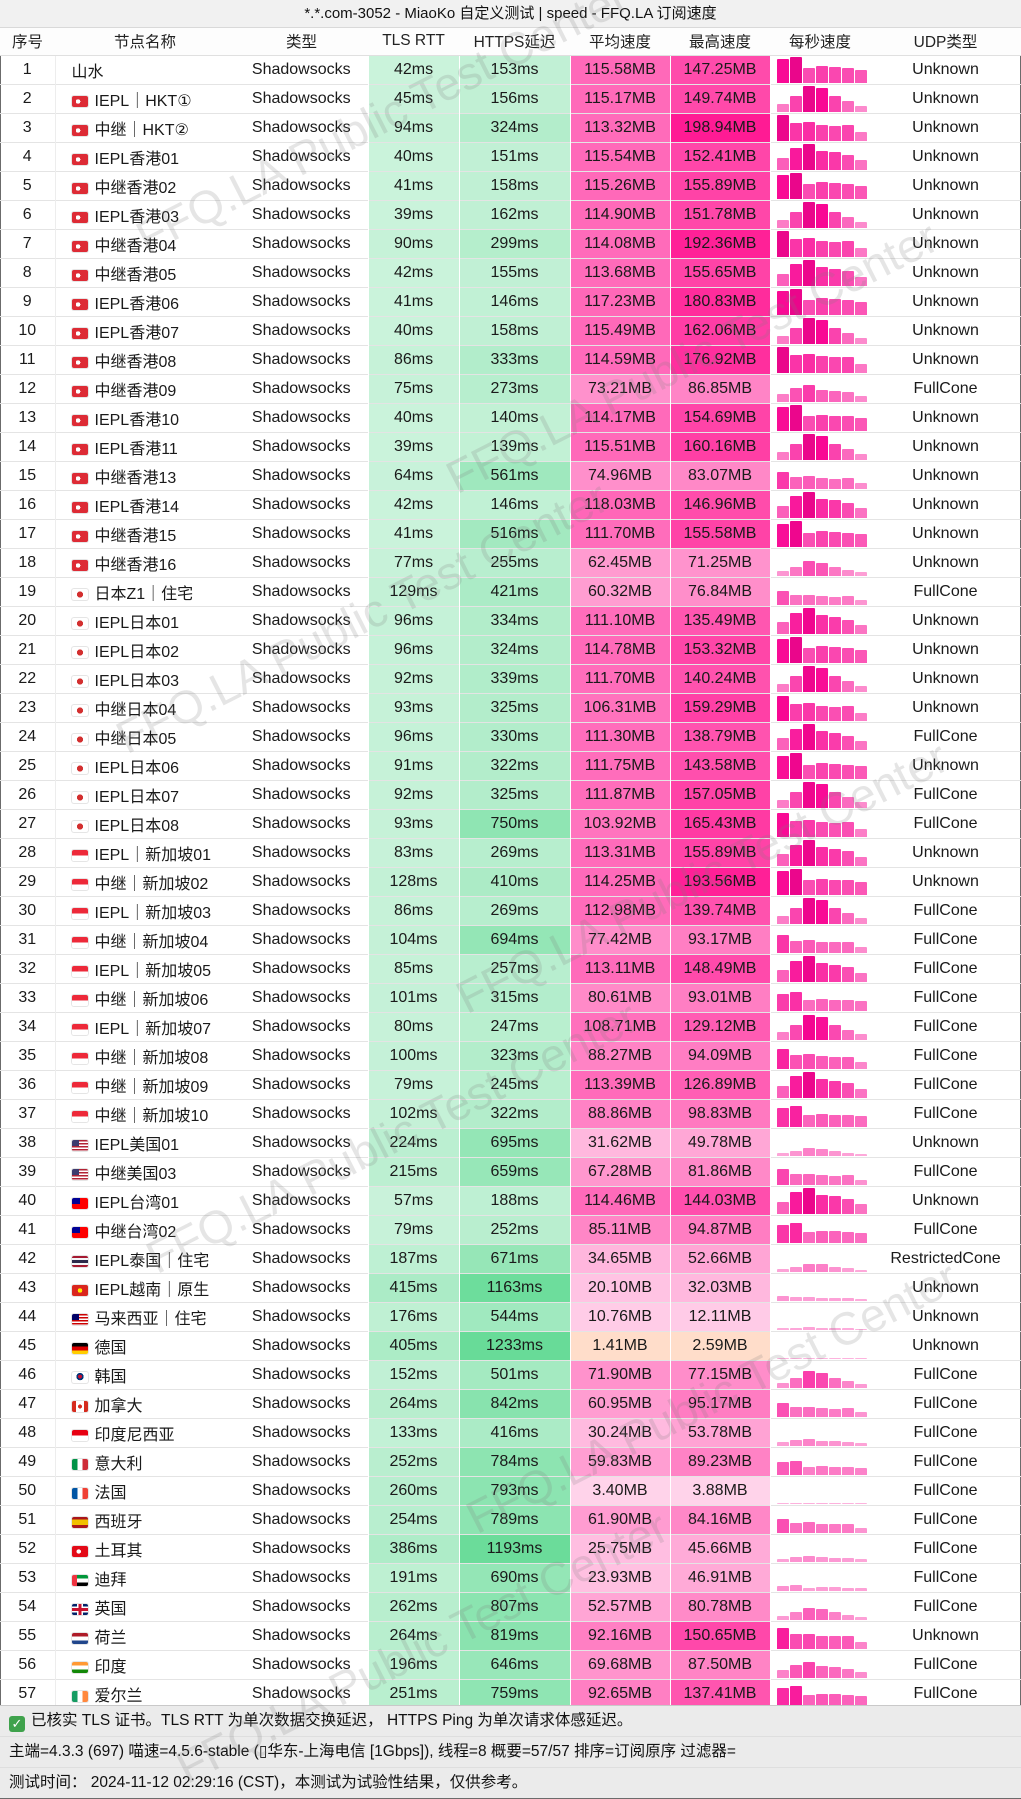 This screenshot has width=1021, height=1799. Describe the element at coordinates (28, 272) in the screenshot. I see `row-number-cell: 8` at that location.